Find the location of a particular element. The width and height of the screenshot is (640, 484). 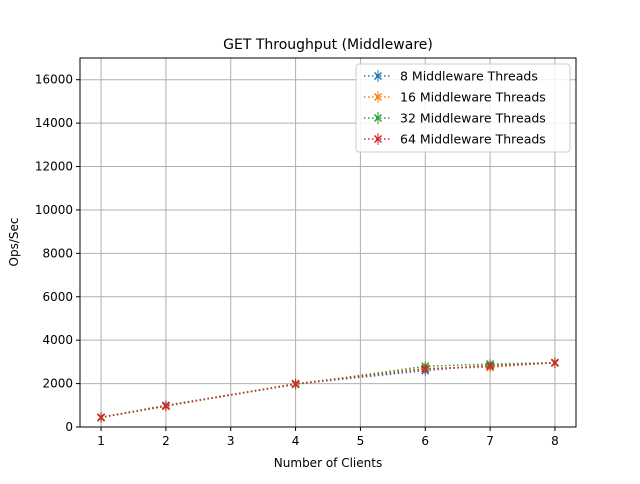

x-tick-label: 1 is located at coordinates (101, 441).